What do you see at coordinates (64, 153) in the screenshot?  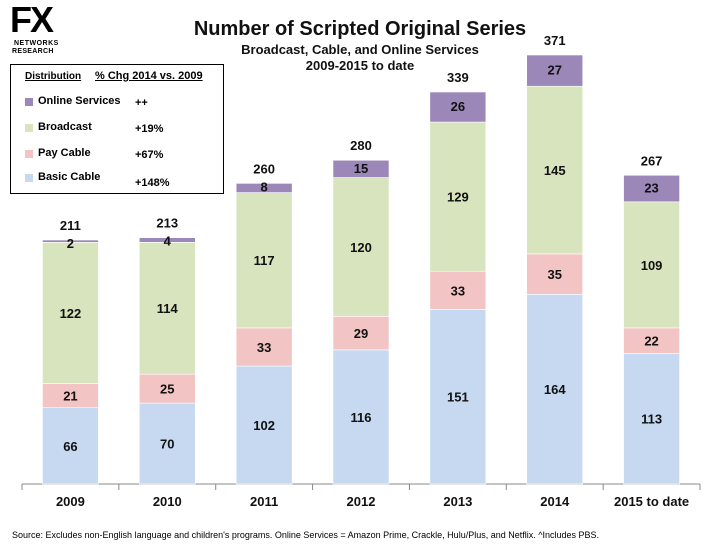 I see `legend-label-pay-cable: Pay Cable` at bounding box center [64, 153].